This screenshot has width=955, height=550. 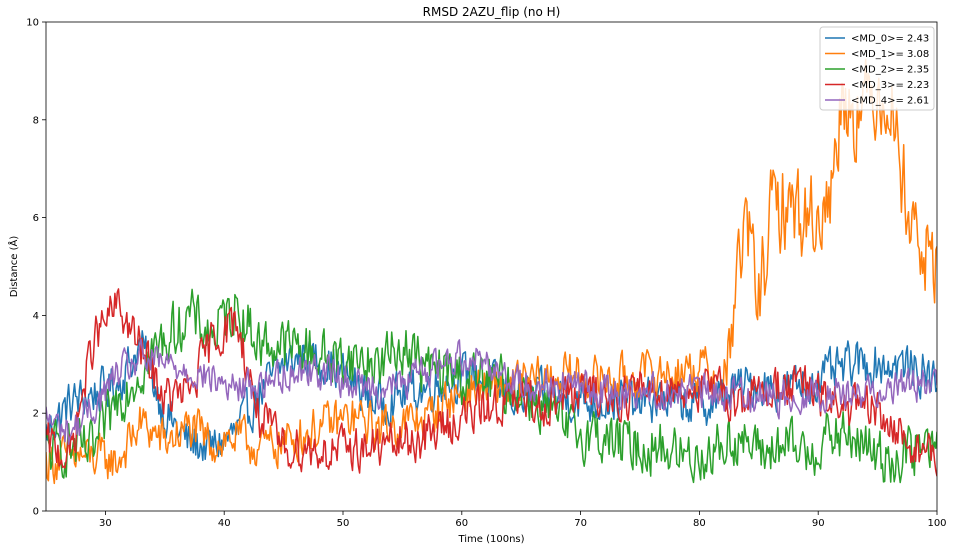 What do you see at coordinates (936, 523) in the screenshot?
I see `x-tick-label: 100` at bounding box center [936, 523].